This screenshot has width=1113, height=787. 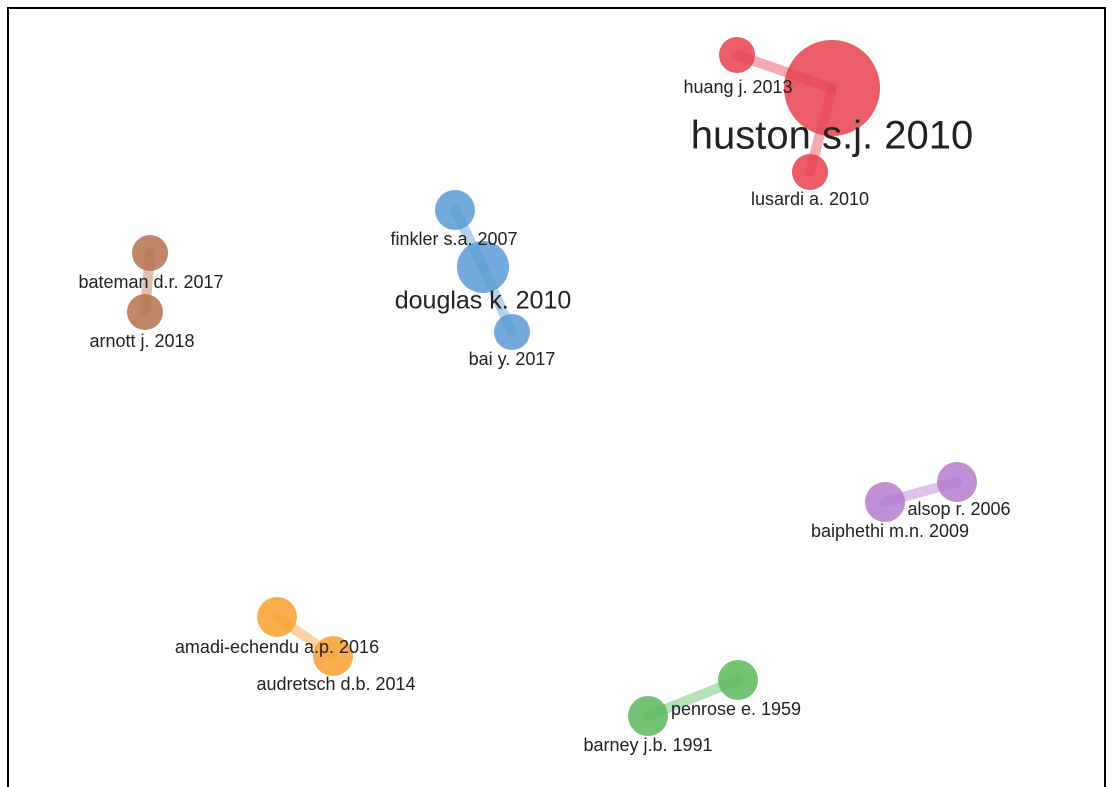 I want to click on node-label: bateman d.r. 2017, so click(x=150, y=282).